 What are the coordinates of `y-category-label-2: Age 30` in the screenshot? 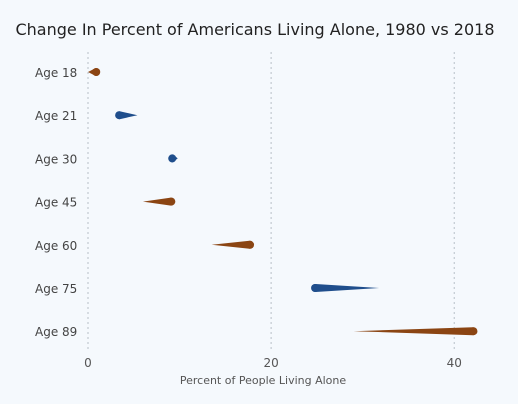 It's located at (56, 159).